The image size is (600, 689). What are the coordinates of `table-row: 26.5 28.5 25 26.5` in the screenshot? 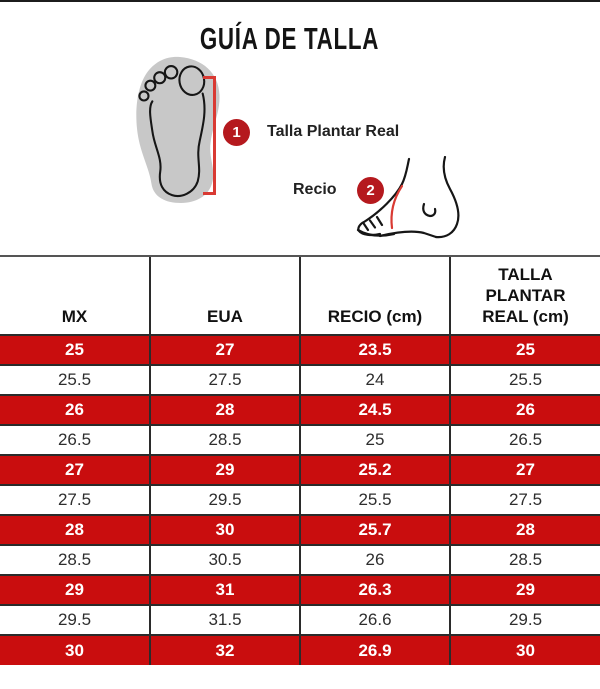 It's located at (300, 439).